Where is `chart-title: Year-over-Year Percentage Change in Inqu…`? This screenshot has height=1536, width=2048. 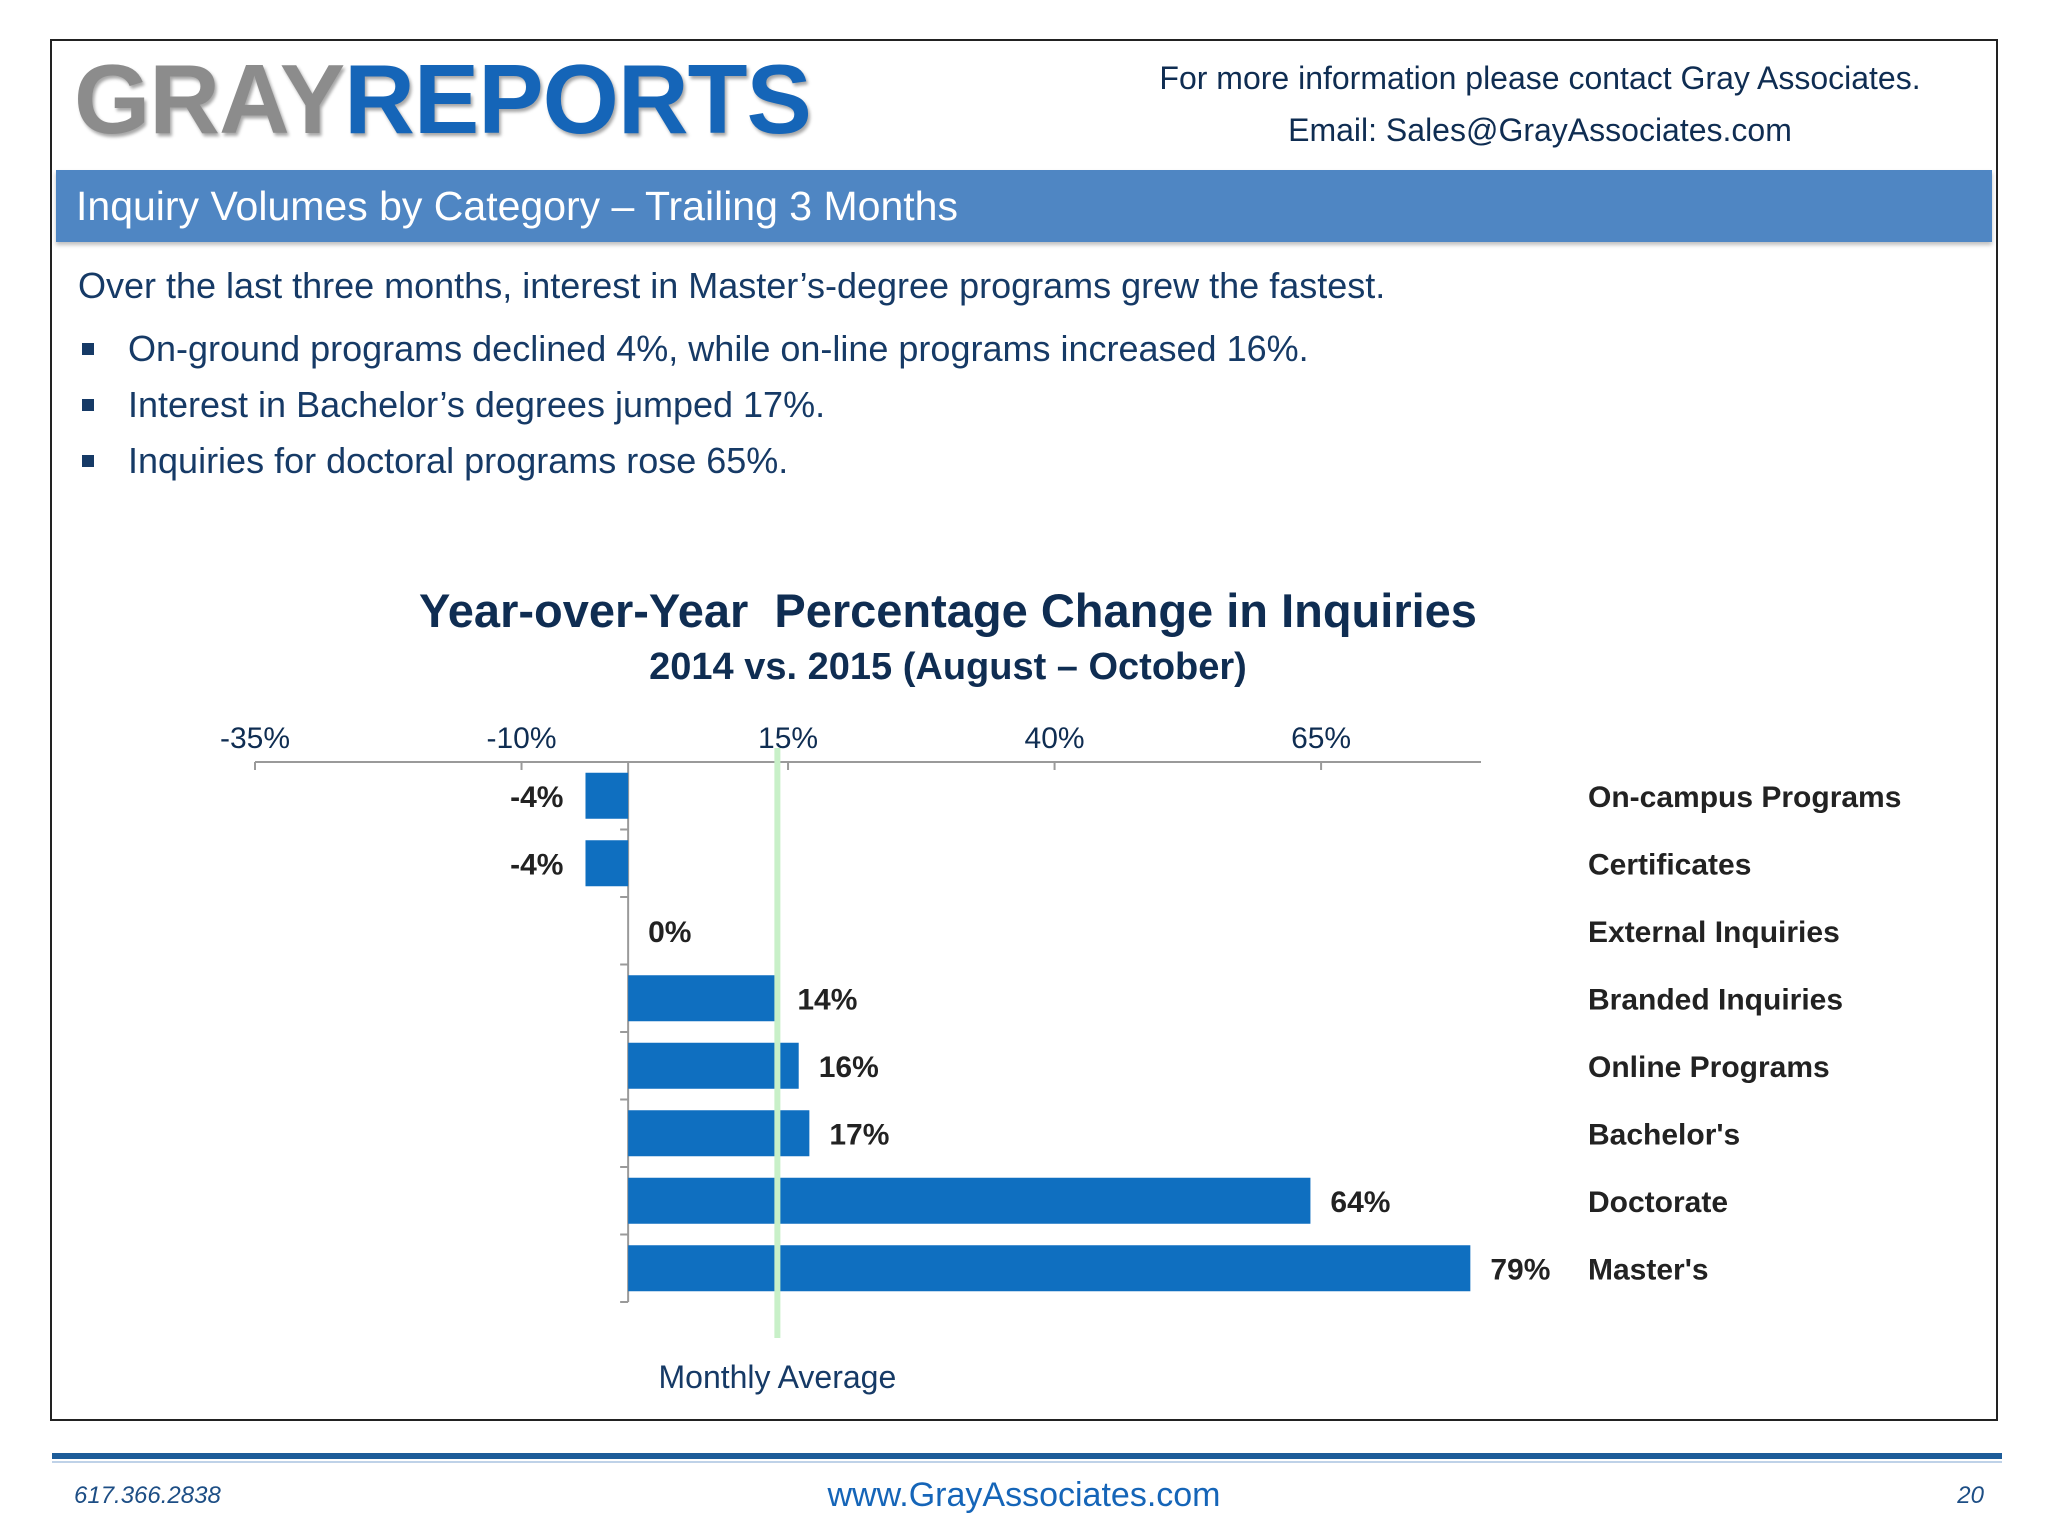 chart-title: Year-over-Year Percentage Change in Inqu… is located at coordinates (948, 610).